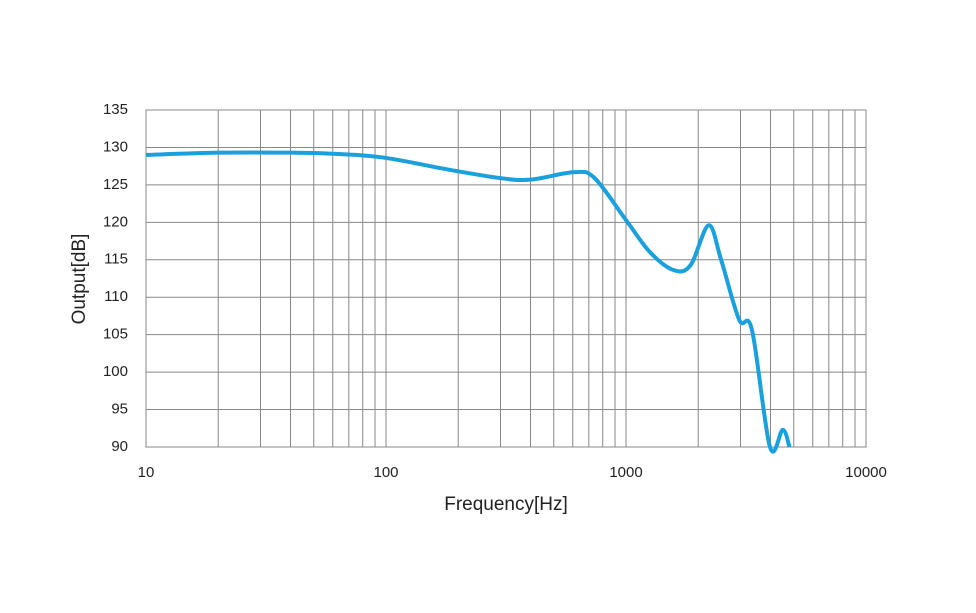 Image resolution: width=976 pixels, height=613 pixels. What do you see at coordinates (119, 409) in the screenshot?
I see `y-tick-label: 95` at bounding box center [119, 409].